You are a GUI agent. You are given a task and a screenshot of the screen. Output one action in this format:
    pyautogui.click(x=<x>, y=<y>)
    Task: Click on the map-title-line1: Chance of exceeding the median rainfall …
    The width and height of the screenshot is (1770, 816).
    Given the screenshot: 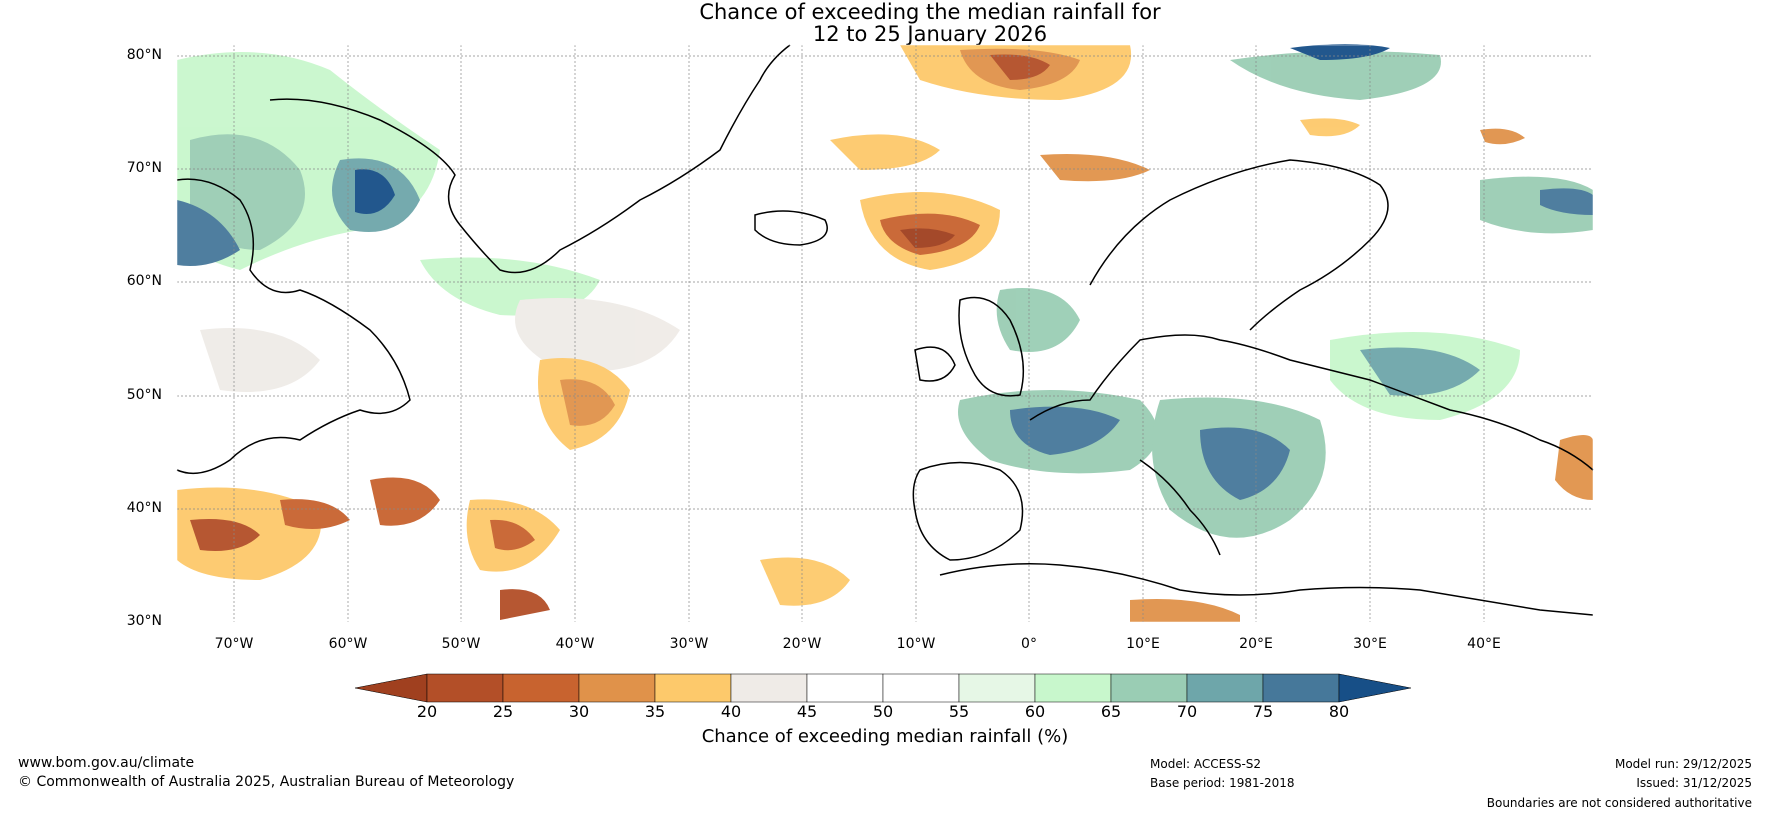 What is the action you would take?
    pyautogui.click(x=930, y=12)
    